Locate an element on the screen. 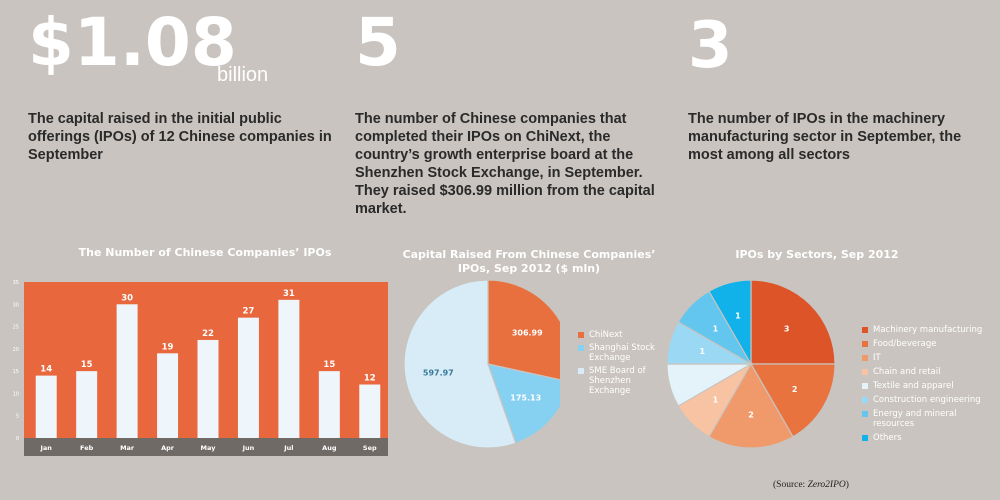 The width and height of the screenshot is (1000, 500). bar-value-label: 22 is located at coordinates (208, 334).